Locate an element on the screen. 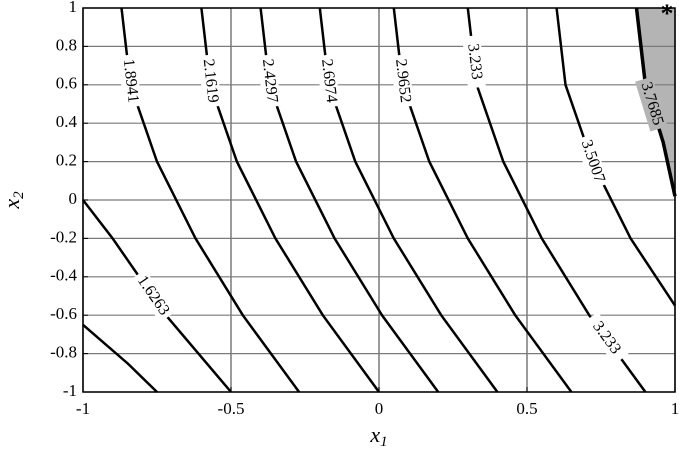  x-tick-label: 0.5 is located at coordinates (526, 408).